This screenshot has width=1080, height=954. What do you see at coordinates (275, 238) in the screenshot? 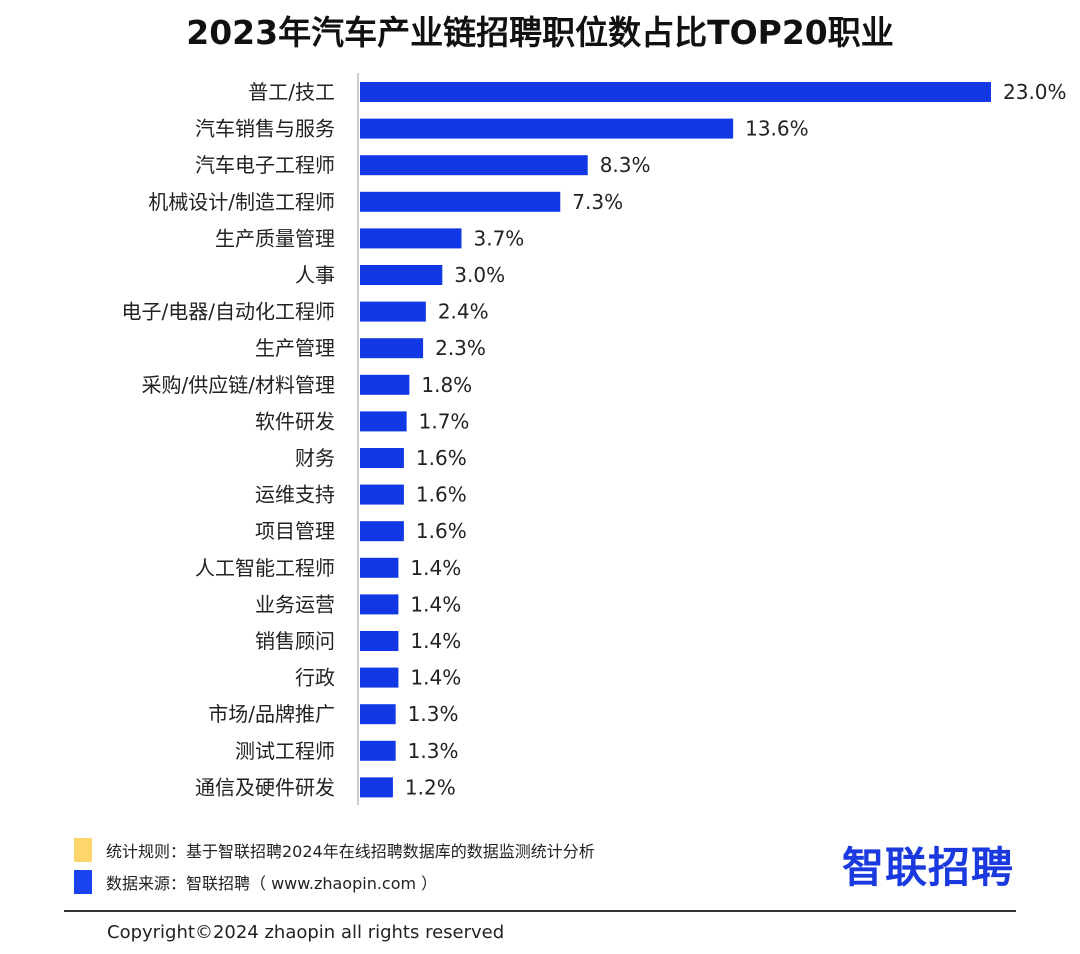
I see `category-label: 生产质量管理` at bounding box center [275, 238].